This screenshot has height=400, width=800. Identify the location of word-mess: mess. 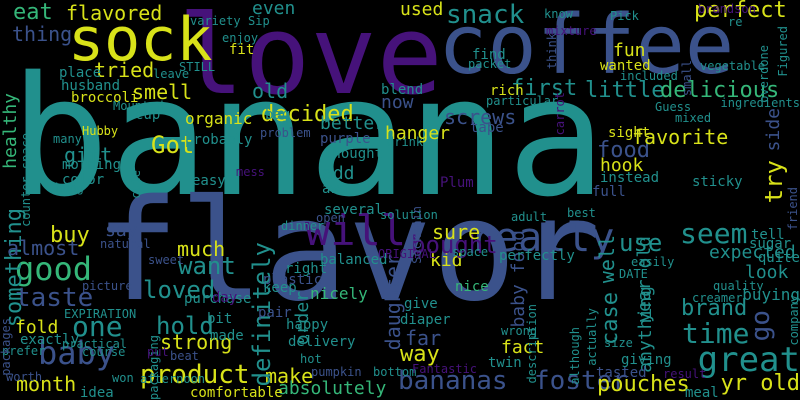
(250, 172).